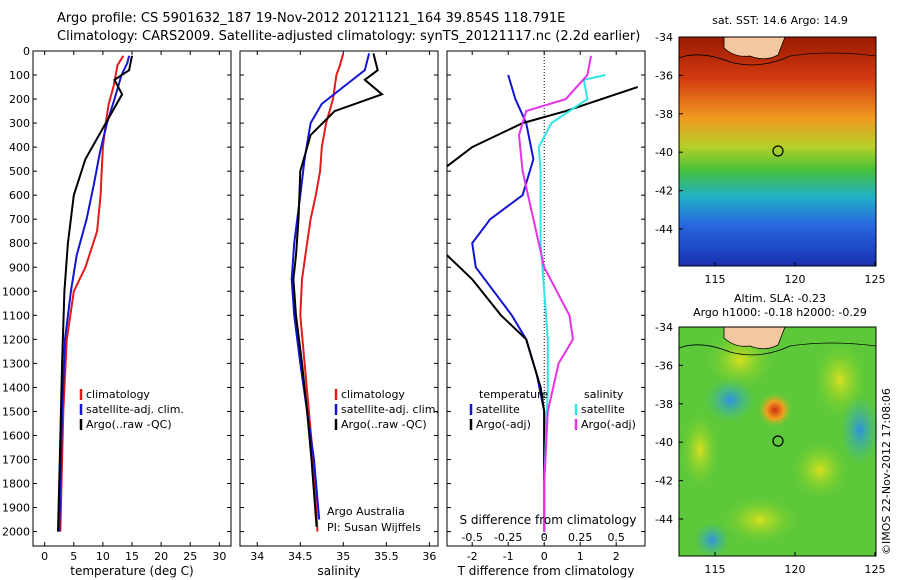 Image resolution: width=900 pixels, height=580 pixels. I want to click on depth-tick-label: 700, so click(19, 219).